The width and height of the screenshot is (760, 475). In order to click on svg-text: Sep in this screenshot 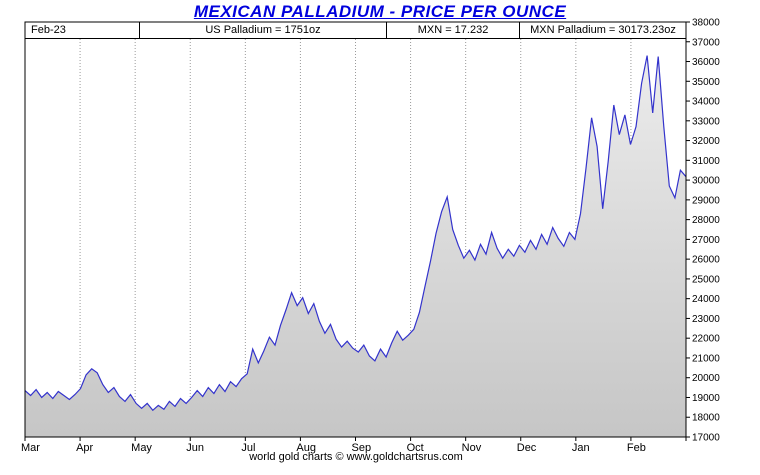, I will do `click(362, 448)`.